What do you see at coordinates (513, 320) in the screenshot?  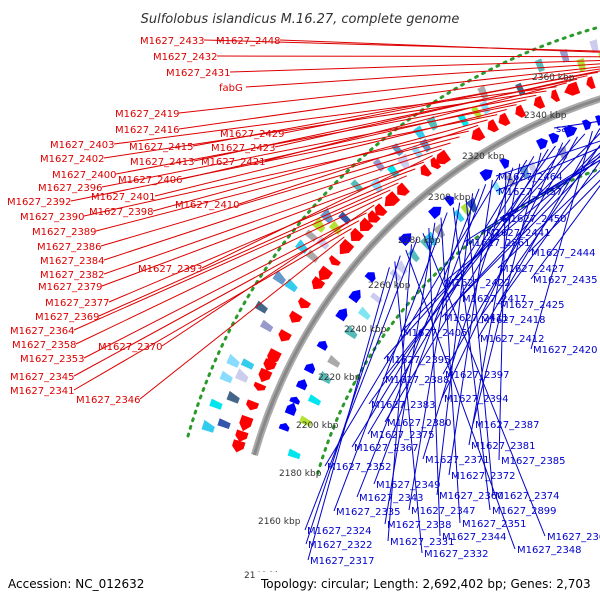 I see `reverse-gene-label: M1627_2418` at bounding box center [513, 320].